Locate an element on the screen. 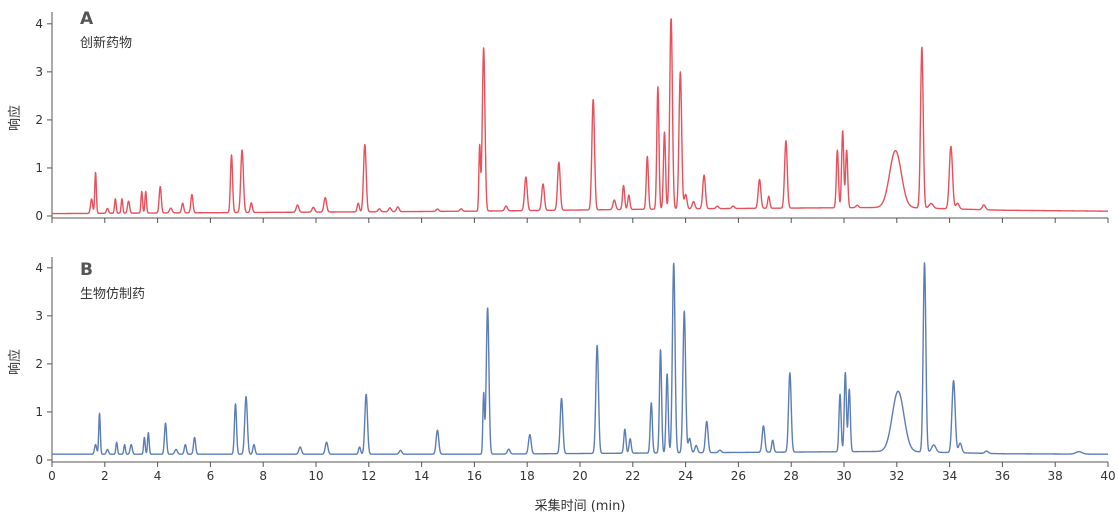 This screenshot has width=1118, height=522. panel-b-x-tick-label: 22 is located at coordinates (632, 476).